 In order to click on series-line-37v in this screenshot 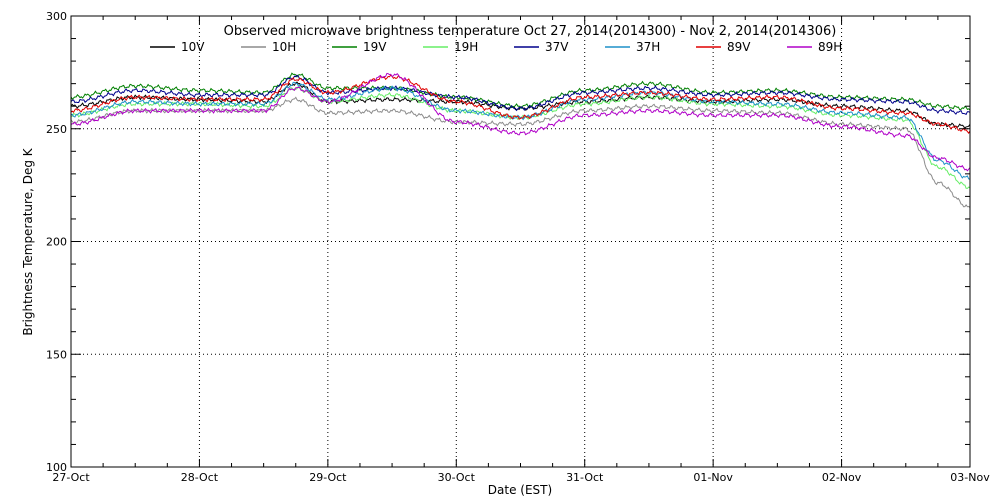, I will do `click(520, 95)`.